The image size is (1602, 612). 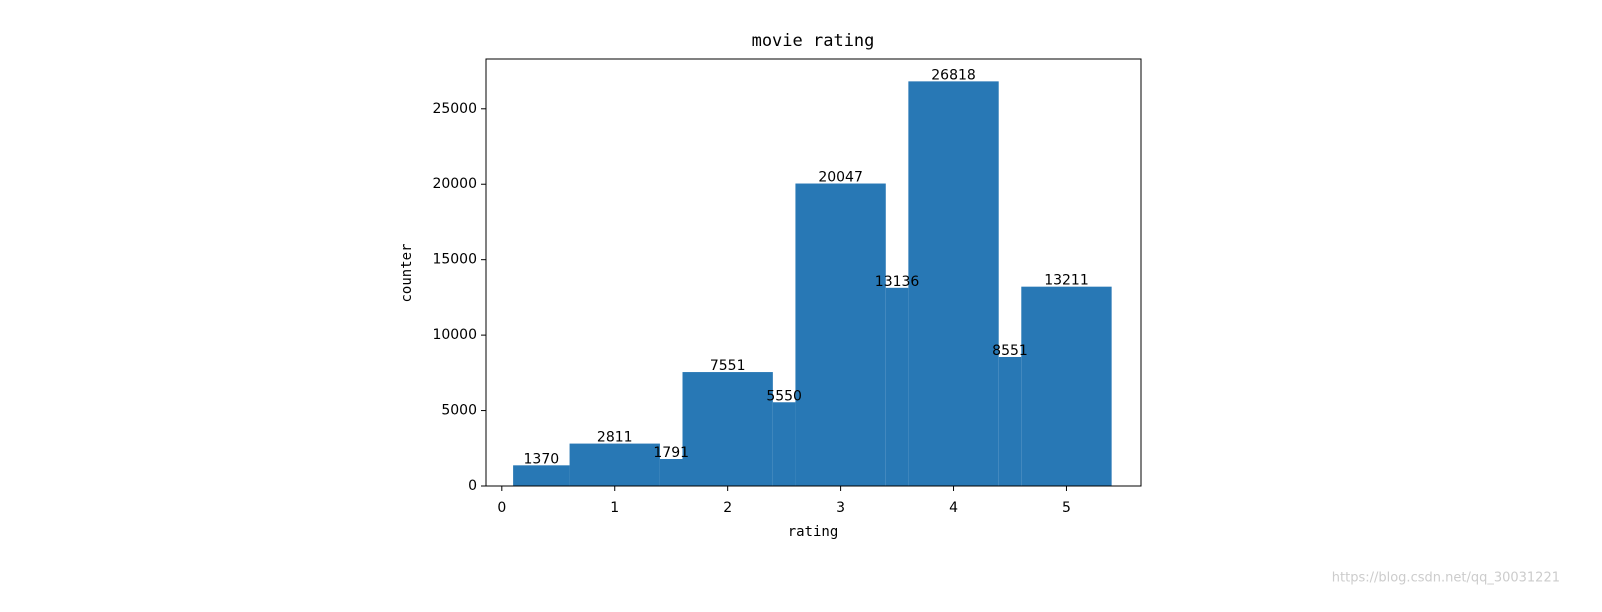 What do you see at coordinates (454, 335) in the screenshot?
I see `y-tick-label: 10000` at bounding box center [454, 335].